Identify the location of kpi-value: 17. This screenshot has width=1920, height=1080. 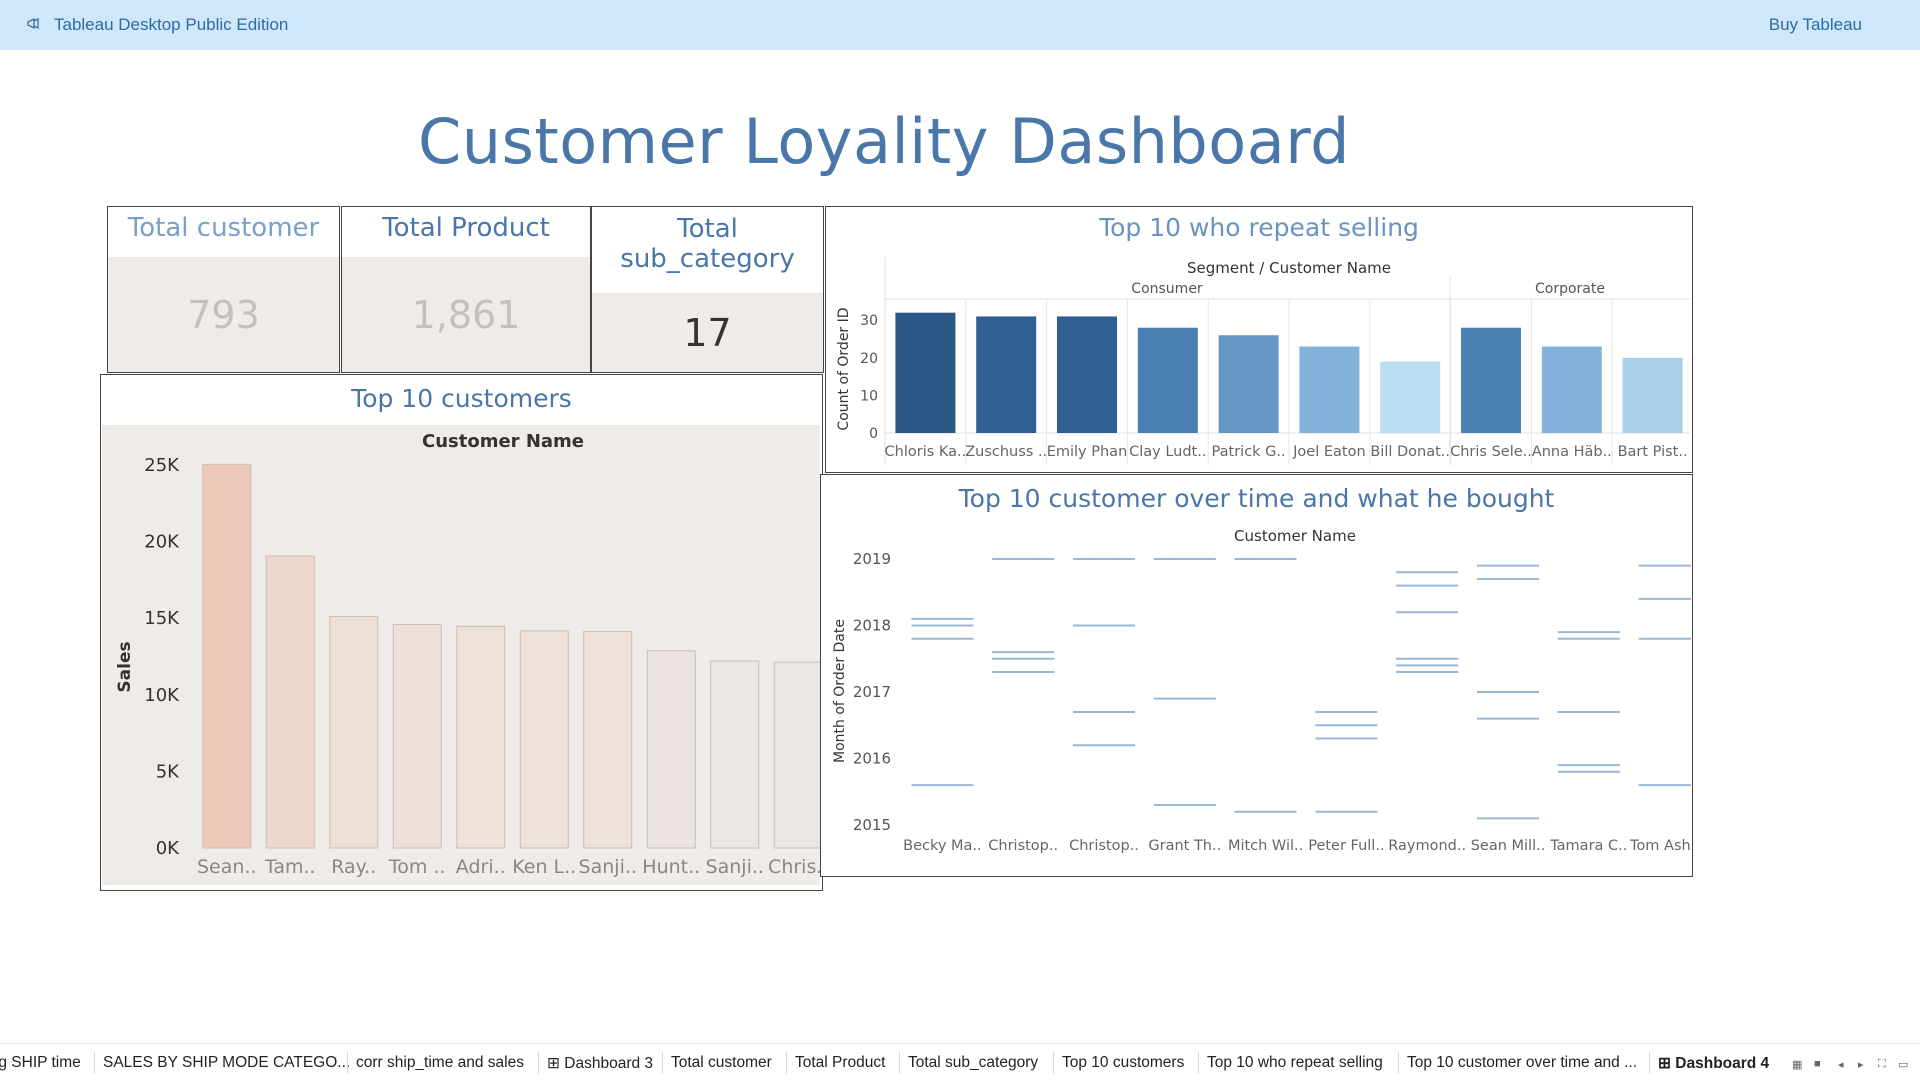
(707, 332).